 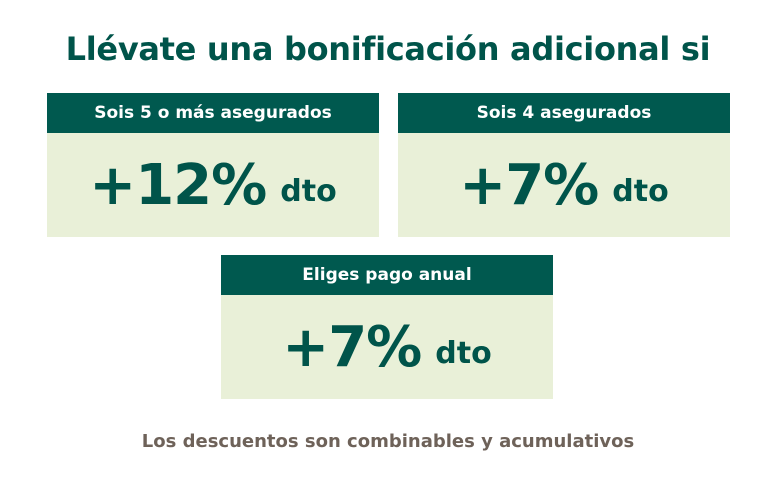 I want to click on page-title: Llévate una bonificación adicional si, so click(x=388, y=49).